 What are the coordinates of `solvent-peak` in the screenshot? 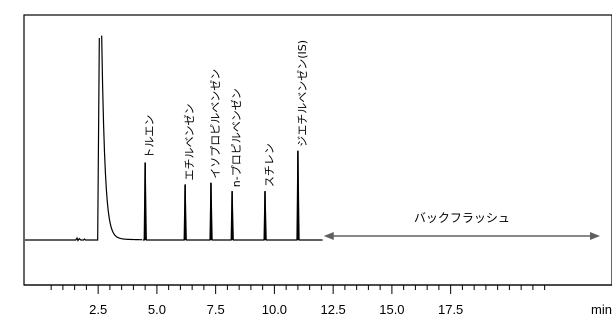 It's located at (84, 138).